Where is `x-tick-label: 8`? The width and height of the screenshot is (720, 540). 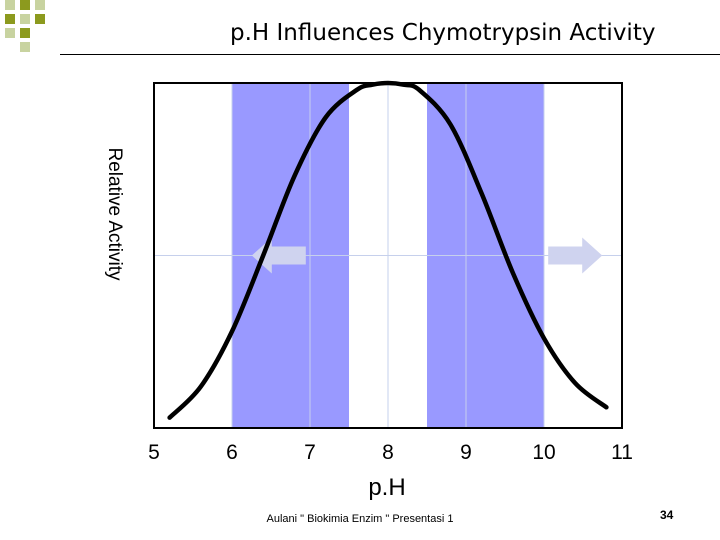 x-tick-label: 8 is located at coordinates (388, 452).